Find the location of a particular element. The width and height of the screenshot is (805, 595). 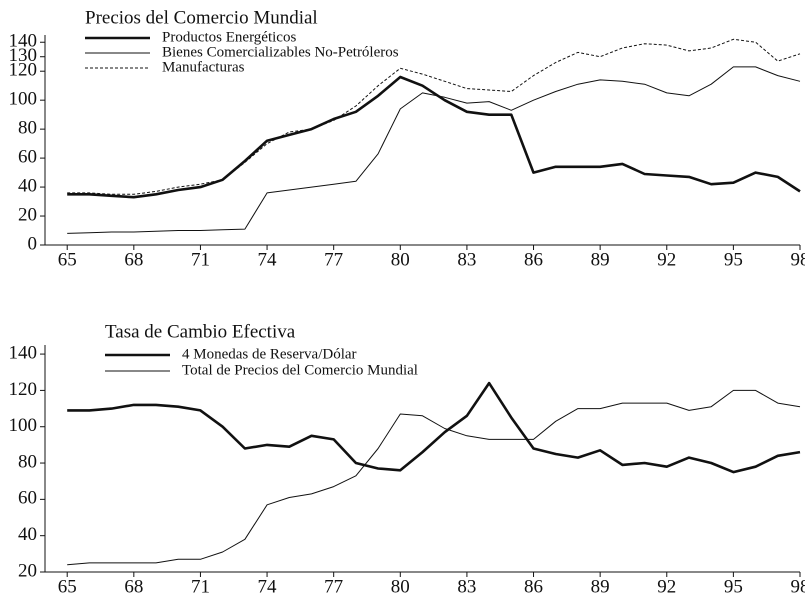

legend-label: Bienes Comercializables No-Petróleros is located at coordinates (280, 52).